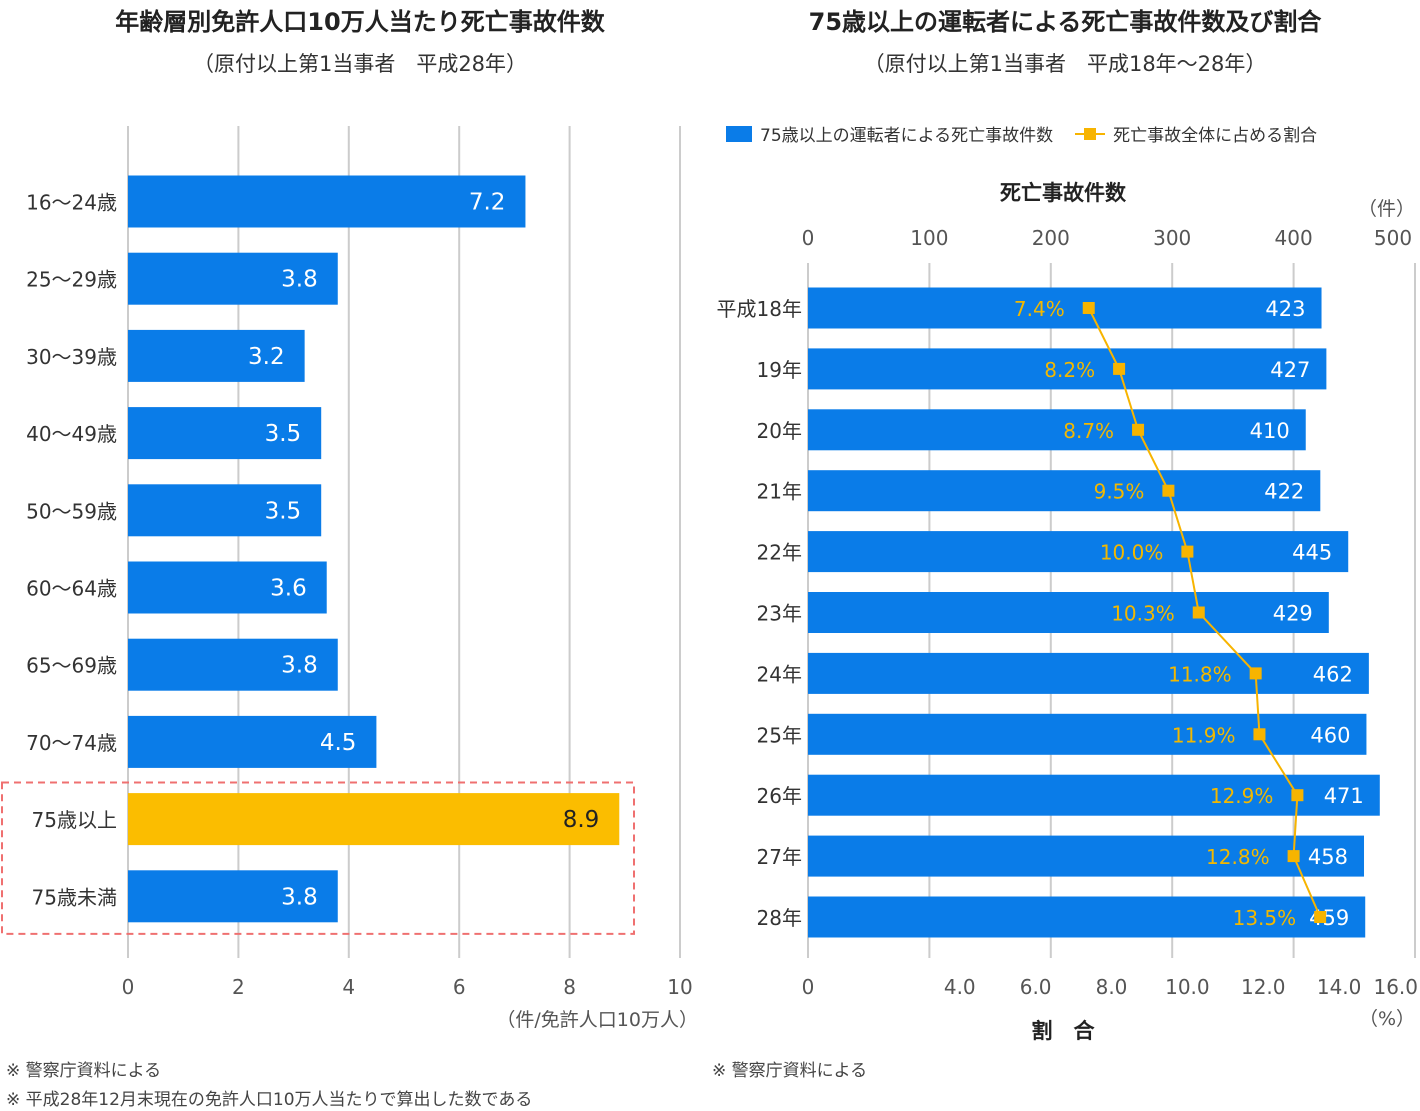 The width and height of the screenshot is (1420, 1111). I want to click on left-xaxis-unit: （件/免許人口10万人）, so click(597, 1020).